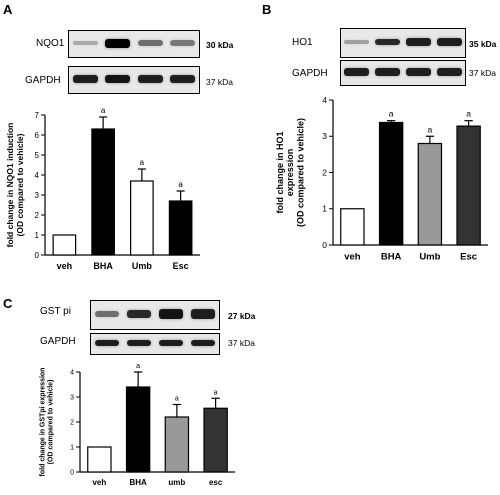 Image resolution: width=500 pixels, height=495 pixels. What do you see at coordinates (155, 315) in the screenshot?
I see `blot-gstpi` at bounding box center [155, 315].